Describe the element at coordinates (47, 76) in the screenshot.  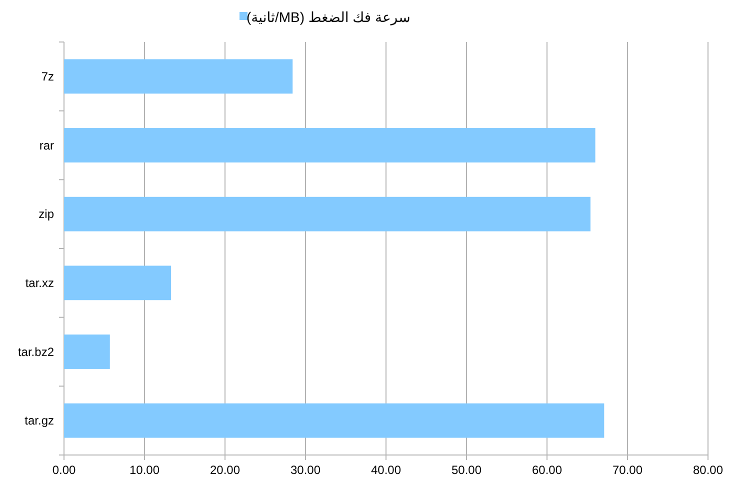
I see `y-tick-label: 7z` at that location.